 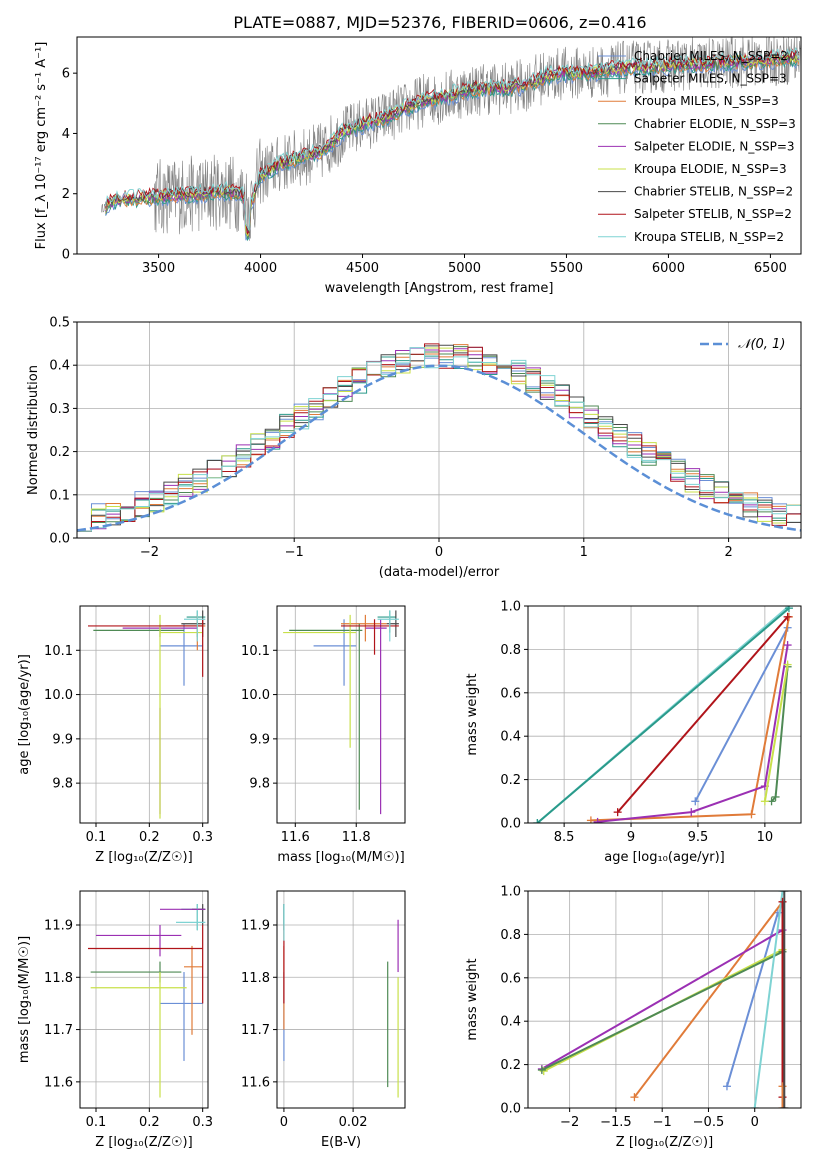 What do you see at coordinates (33, 430) in the screenshot?
I see `y-axis-label: Normed distribution` at bounding box center [33, 430].